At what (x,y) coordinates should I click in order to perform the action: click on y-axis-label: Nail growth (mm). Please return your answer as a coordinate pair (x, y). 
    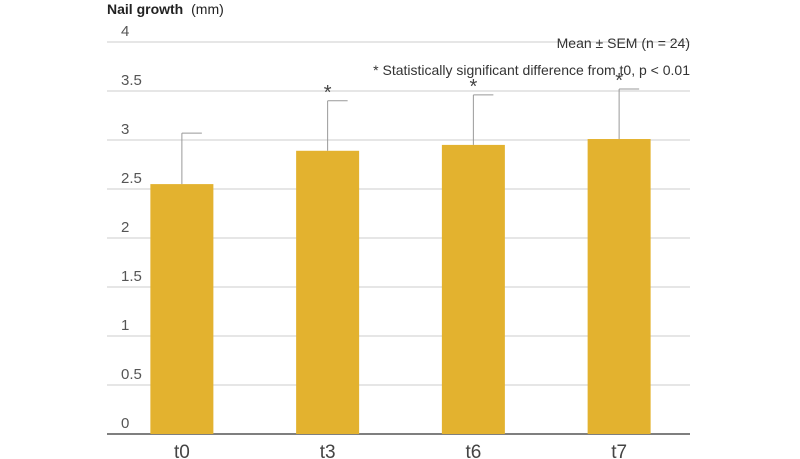
    Looking at the image, I should click on (165, 9).